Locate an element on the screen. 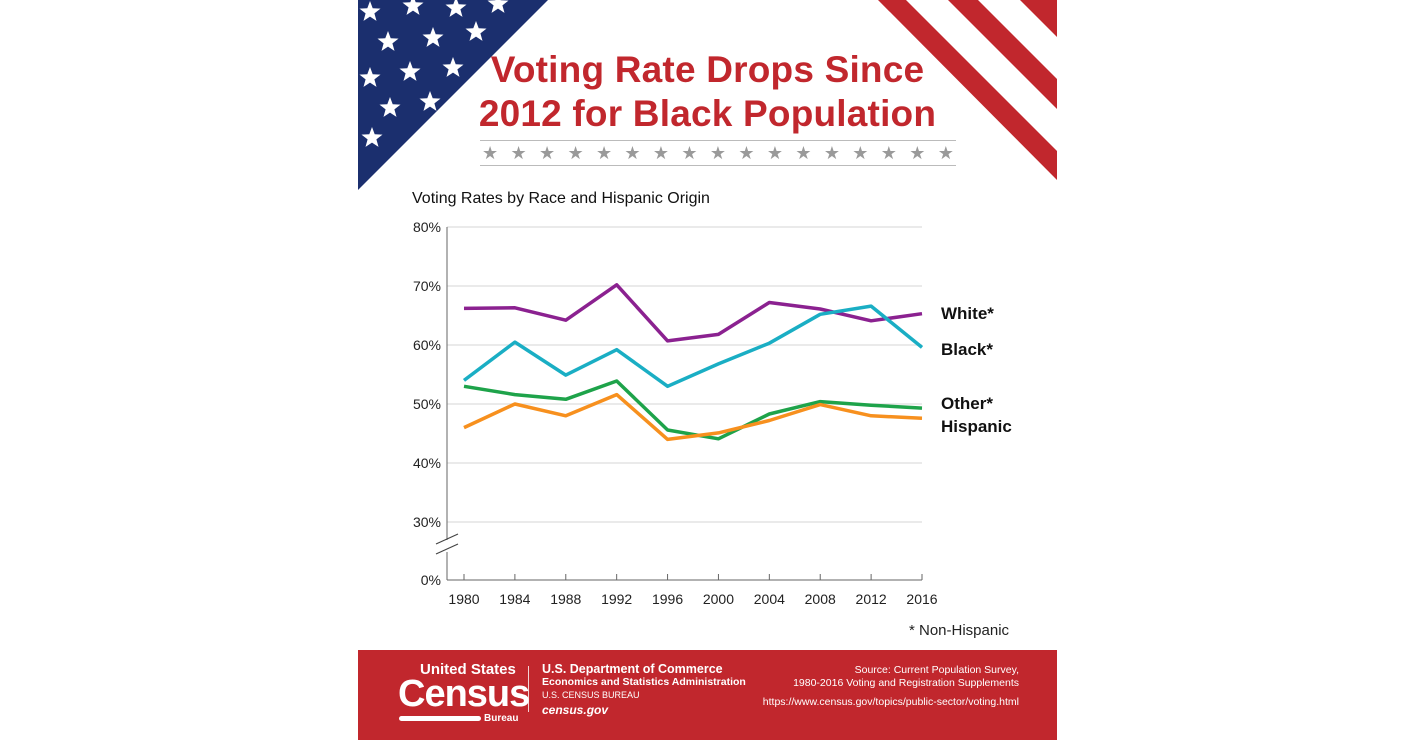 The height and width of the screenshot is (740, 1415). footnote: * Non-Hispanic is located at coordinates (959, 630).